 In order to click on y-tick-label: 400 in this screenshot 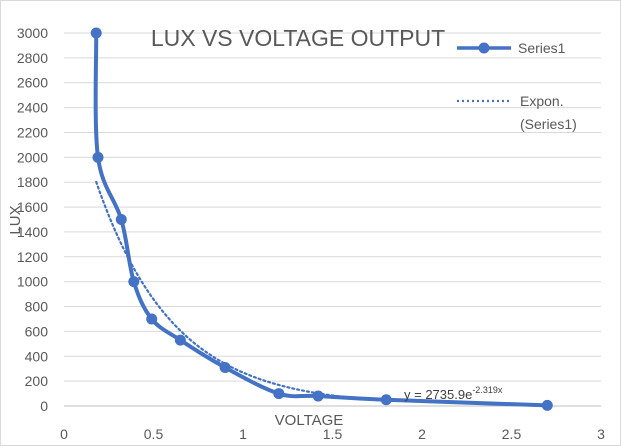, I will do `click(37, 356)`.